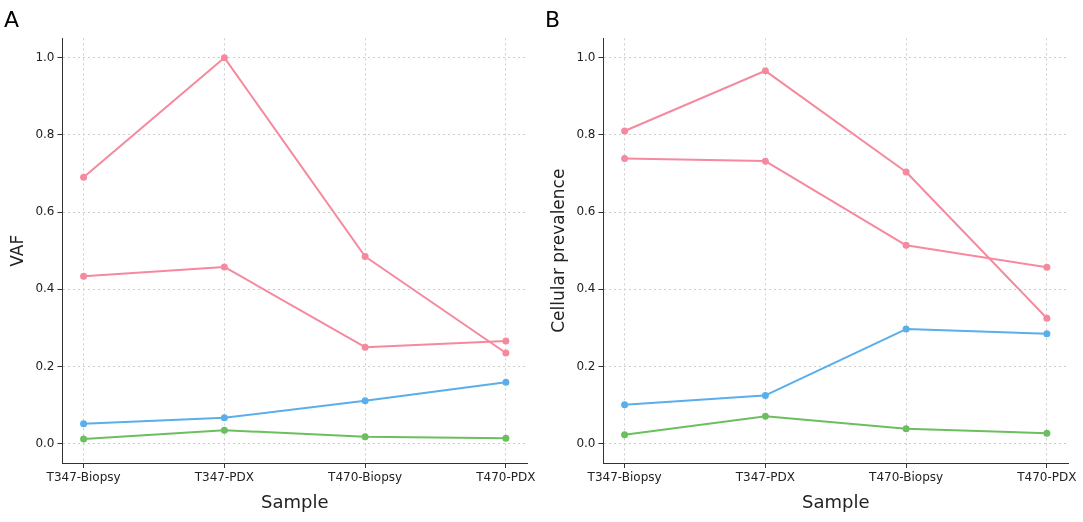 Image resolution: width=1083 pixels, height=522 pixels. I want to click on y-axis-title: VAF, so click(16, 250).